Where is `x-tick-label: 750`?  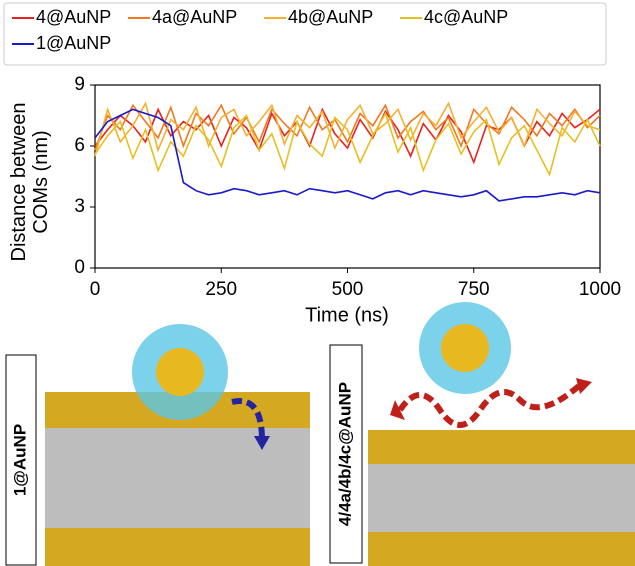 x-tick-label: 750 is located at coordinates (474, 289).